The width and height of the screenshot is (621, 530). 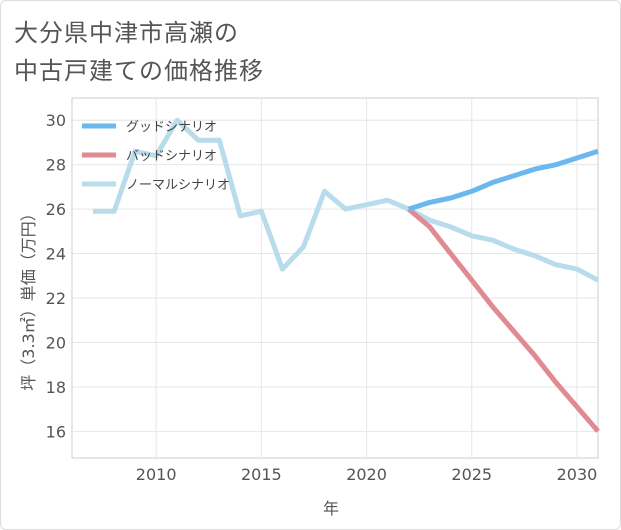 I want to click on y-axis-label: 坪（3.3㎡）単価（万円）, so click(x=28, y=297).